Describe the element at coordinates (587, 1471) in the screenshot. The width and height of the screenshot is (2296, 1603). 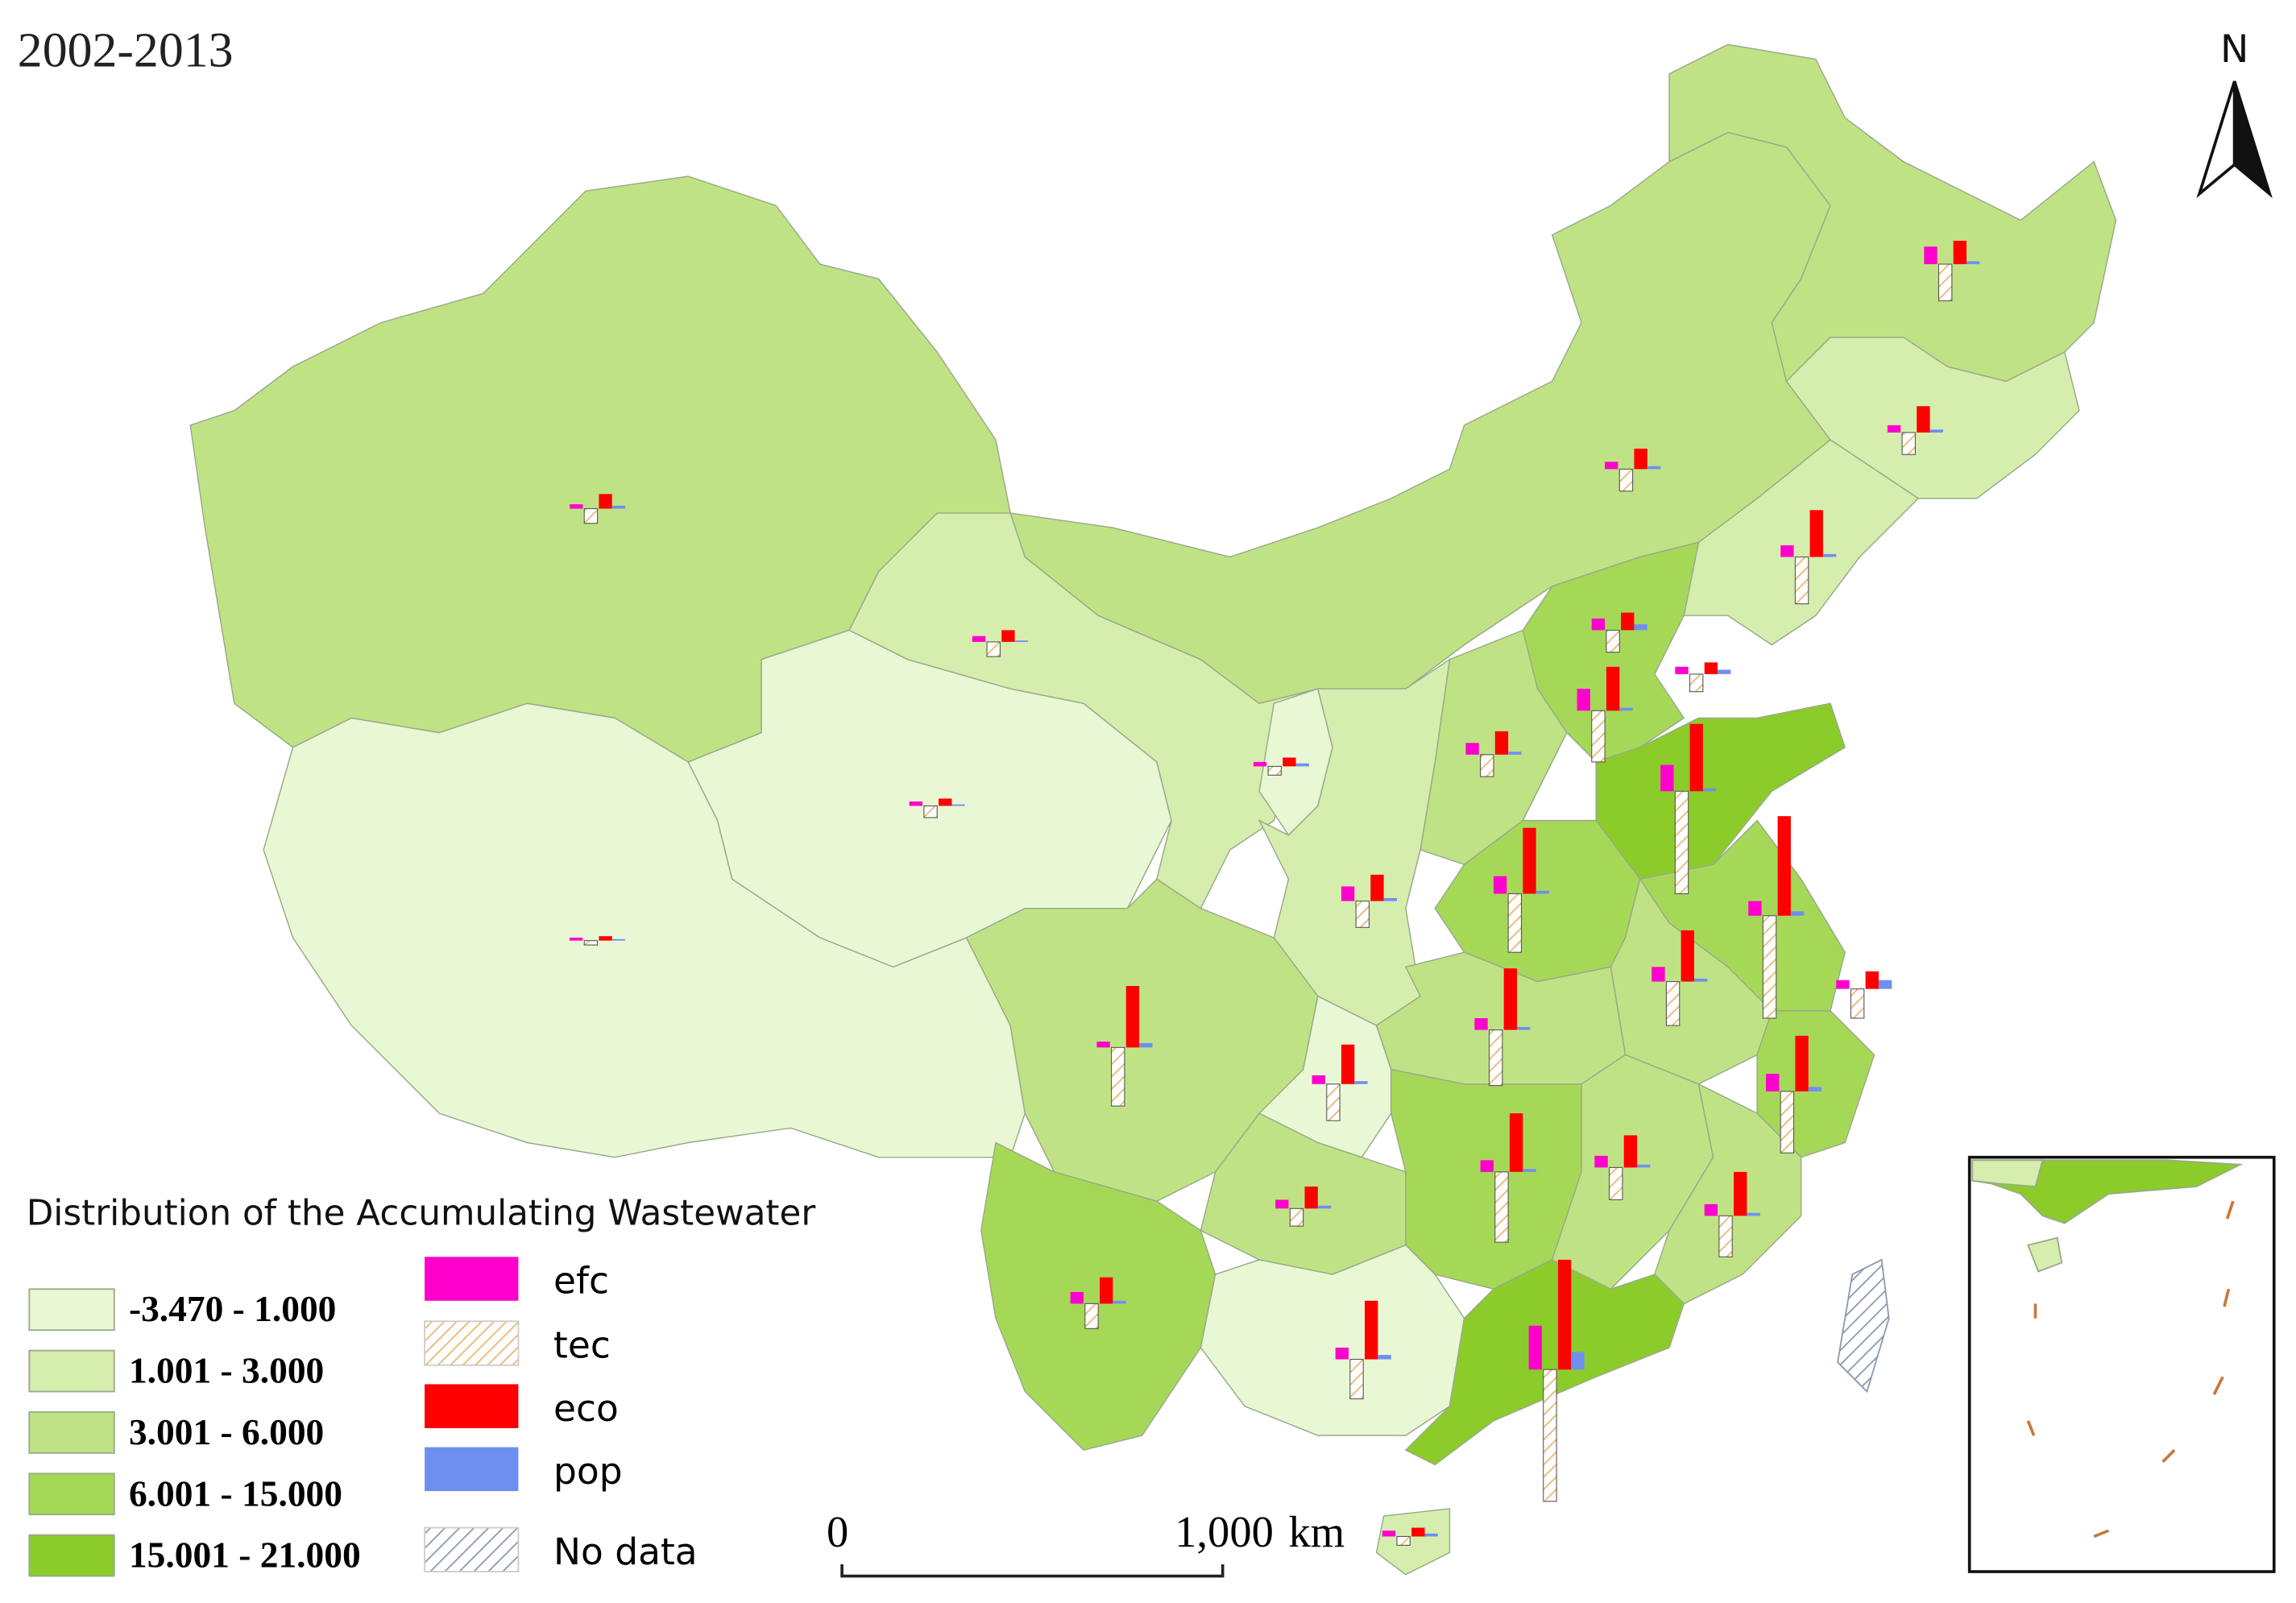
I see `legend-label: pop` at that location.